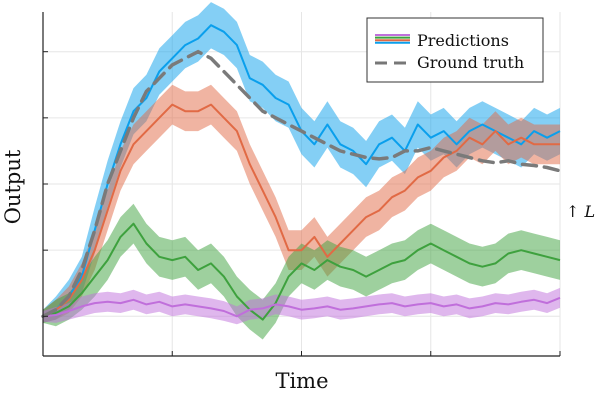 This screenshot has width=600, height=400. What do you see at coordinates (463, 40) in the screenshot?
I see `legend-predictions-label: Predictions` at bounding box center [463, 40].